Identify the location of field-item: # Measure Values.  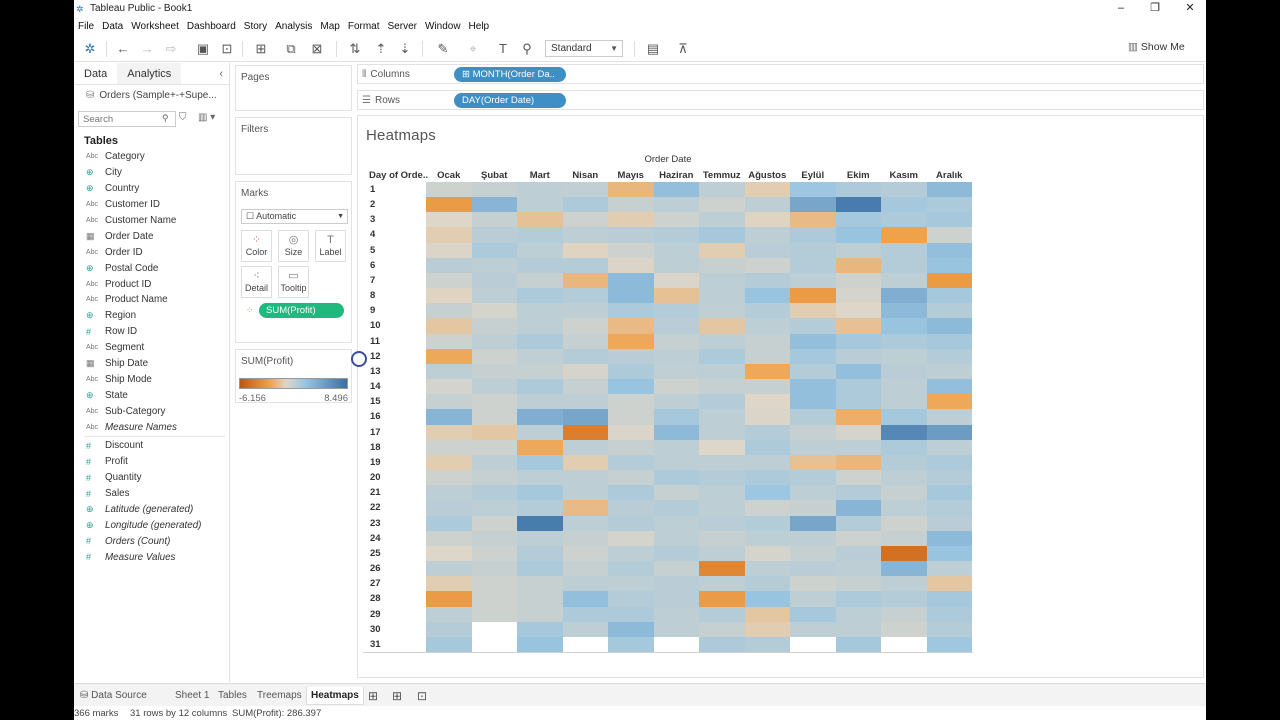
(151, 557).